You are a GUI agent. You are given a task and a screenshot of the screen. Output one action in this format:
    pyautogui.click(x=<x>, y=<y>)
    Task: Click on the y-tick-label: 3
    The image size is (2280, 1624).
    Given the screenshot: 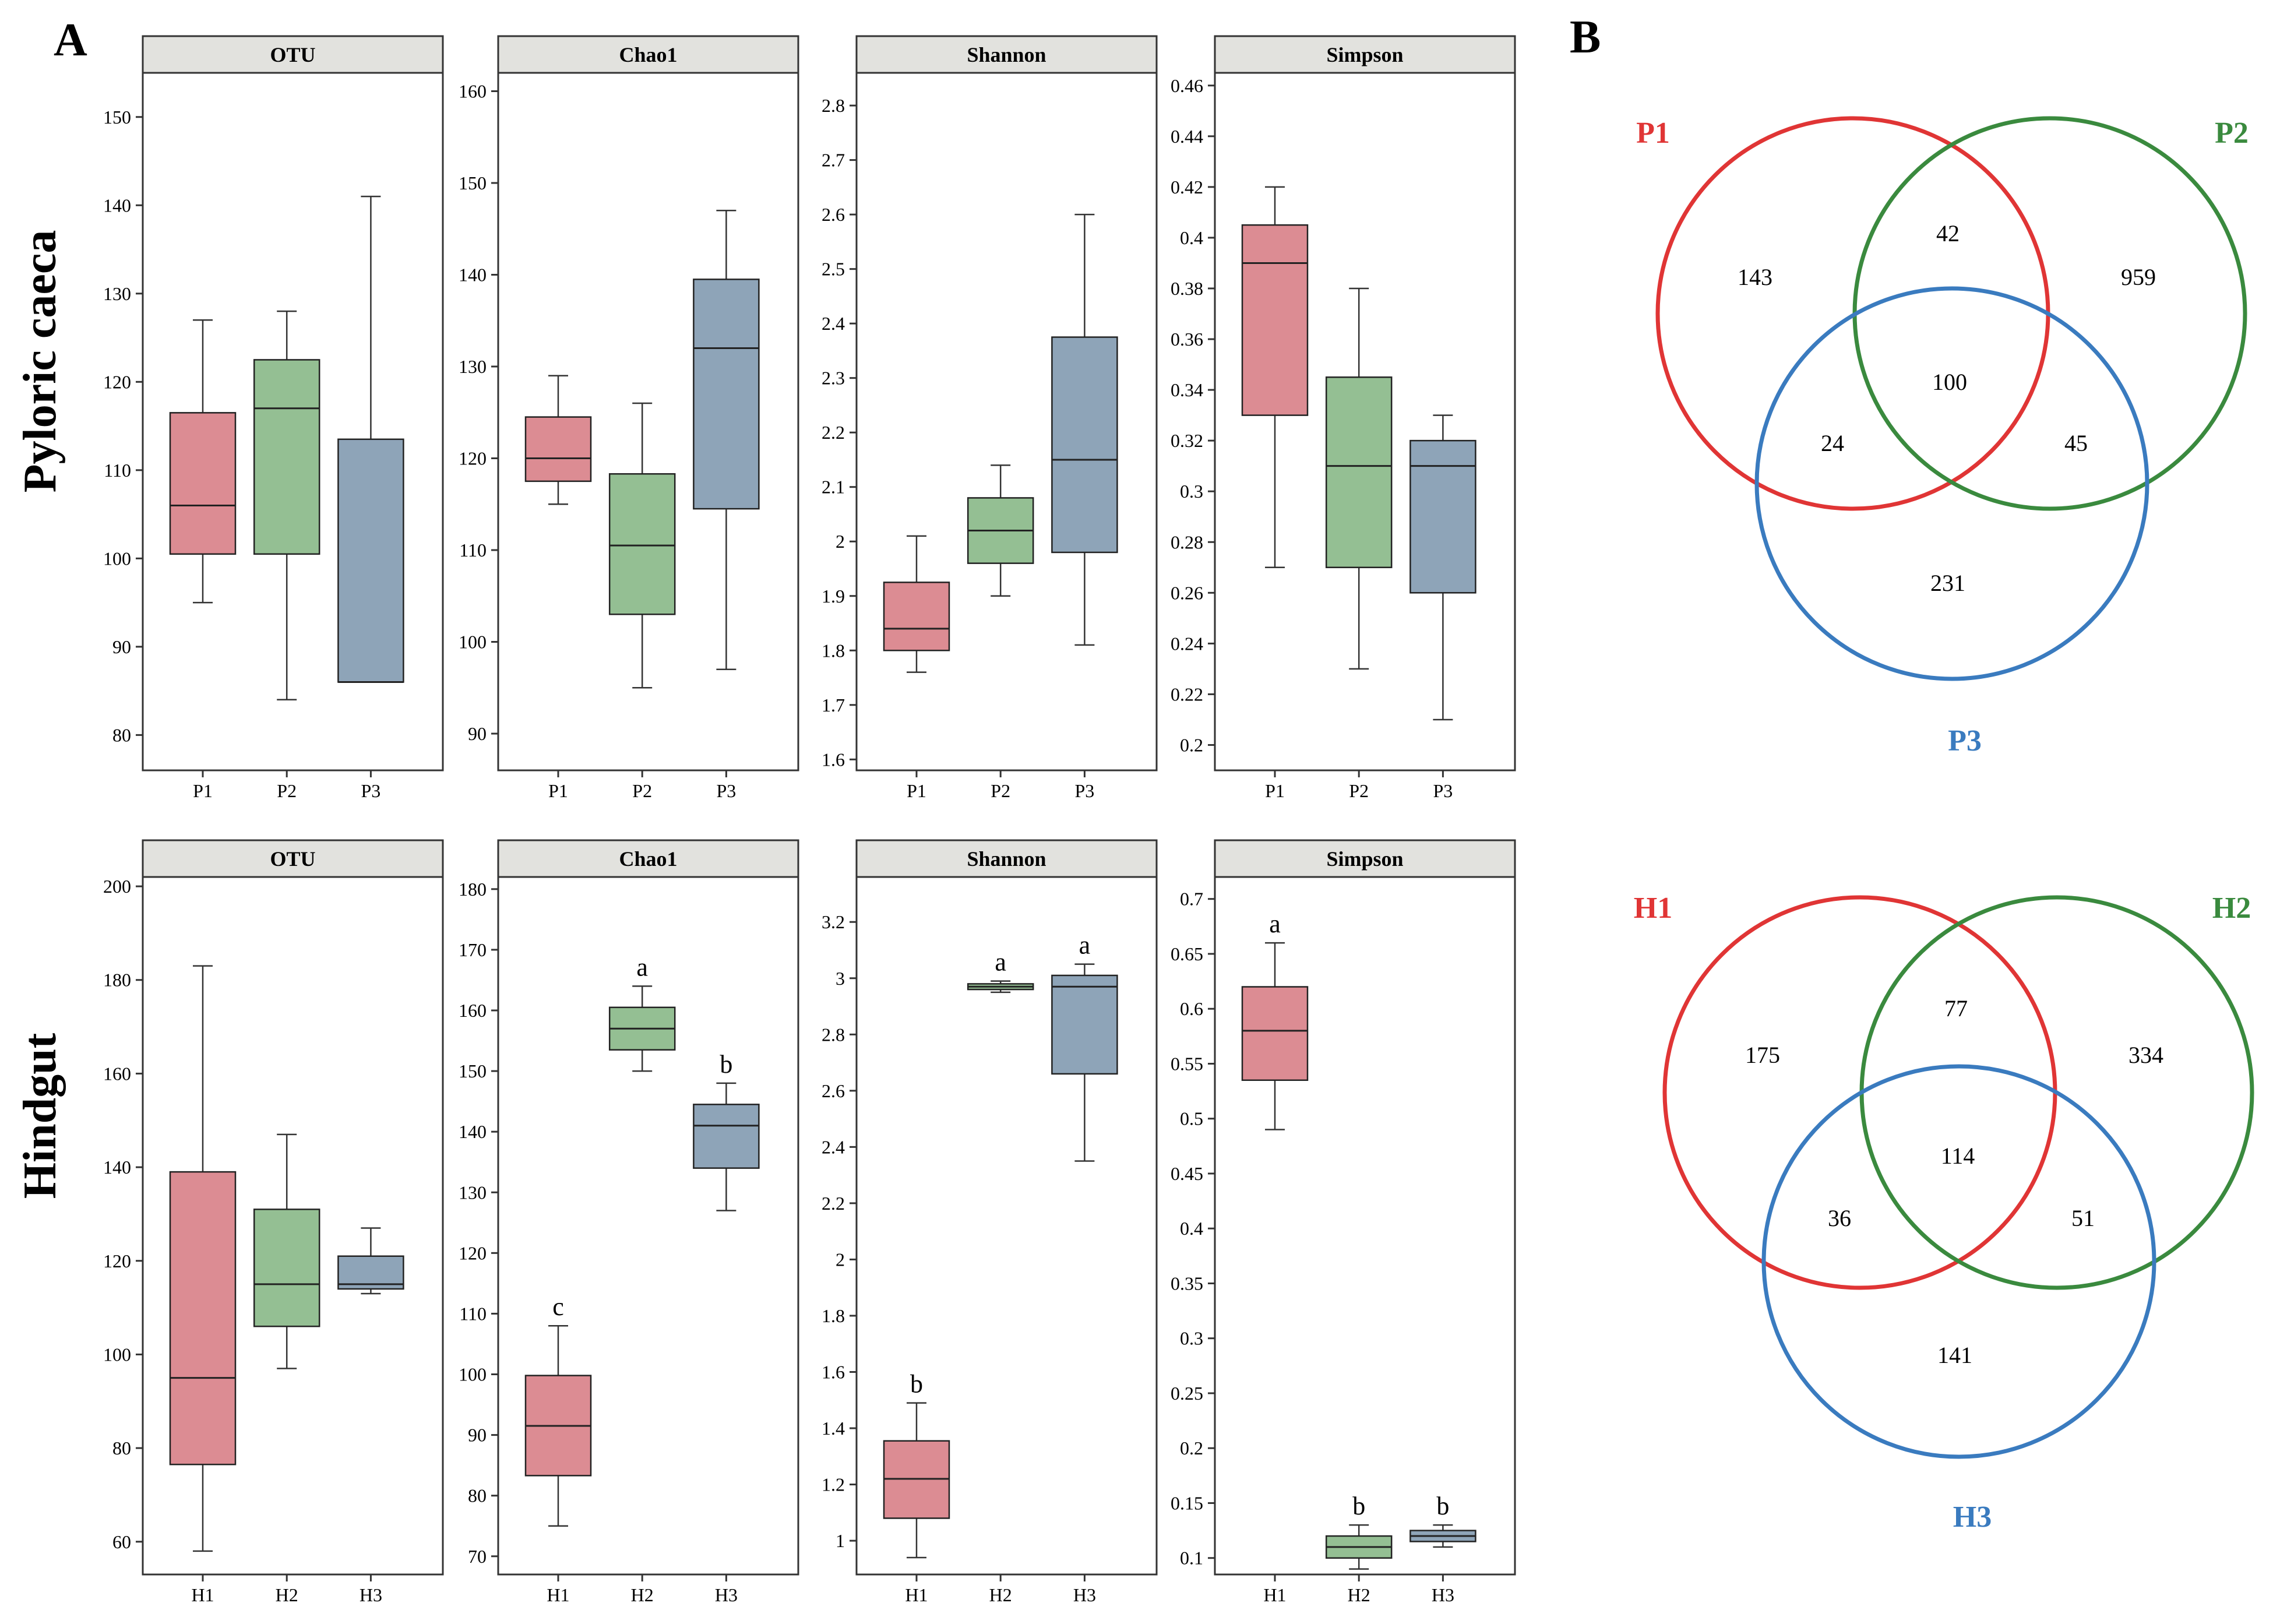 What is the action you would take?
    pyautogui.click(x=841, y=979)
    